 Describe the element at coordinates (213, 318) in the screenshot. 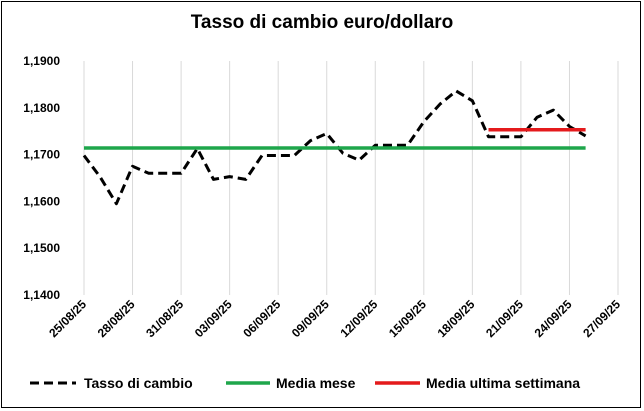

I see `x-tick-label: 03/09/25` at that location.